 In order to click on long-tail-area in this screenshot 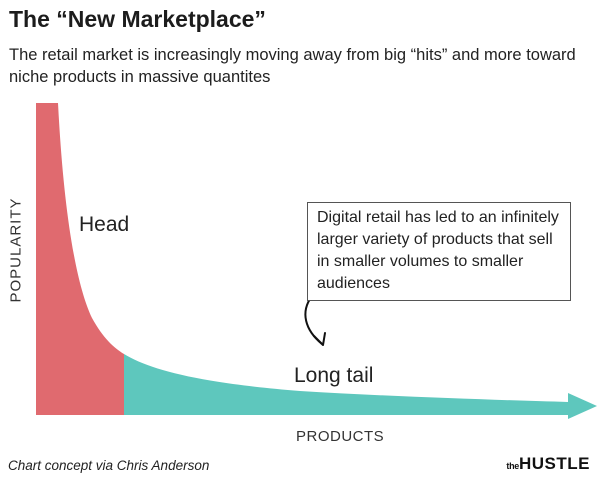, I will do `click(360, 386)`.